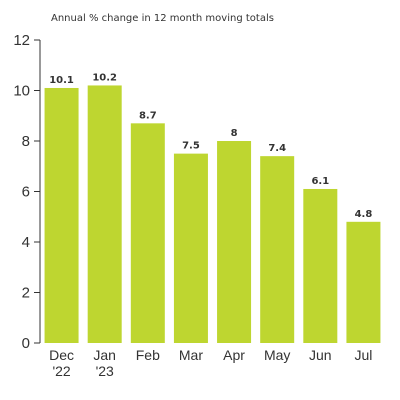 The width and height of the screenshot is (400, 400). What do you see at coordinates (364, 214) in the screenshot?
I see `bar-value-label: 4.8` at bounding box center [364, 214].